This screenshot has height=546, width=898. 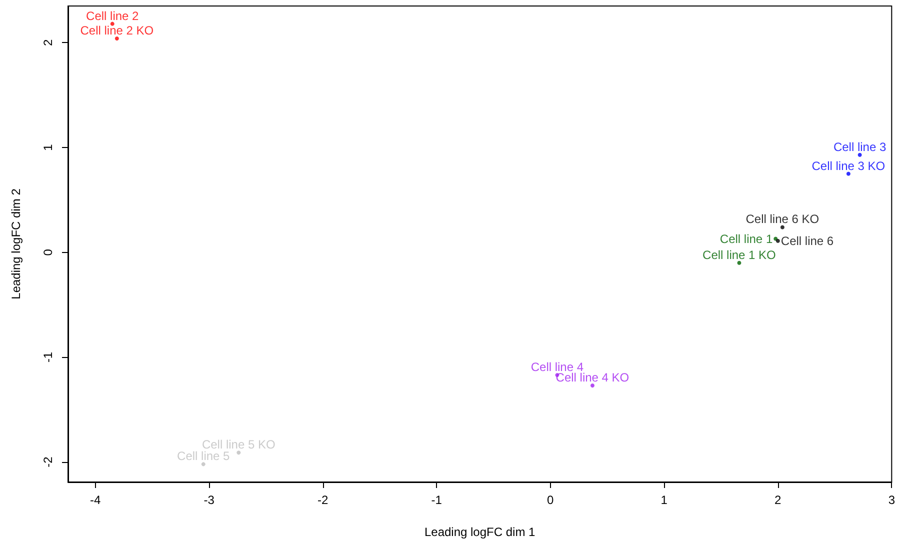 What do you see at coordinates (95, 500) in the screenshot?
I see `x-tick-label: -4` at bounding box center [95, 500].